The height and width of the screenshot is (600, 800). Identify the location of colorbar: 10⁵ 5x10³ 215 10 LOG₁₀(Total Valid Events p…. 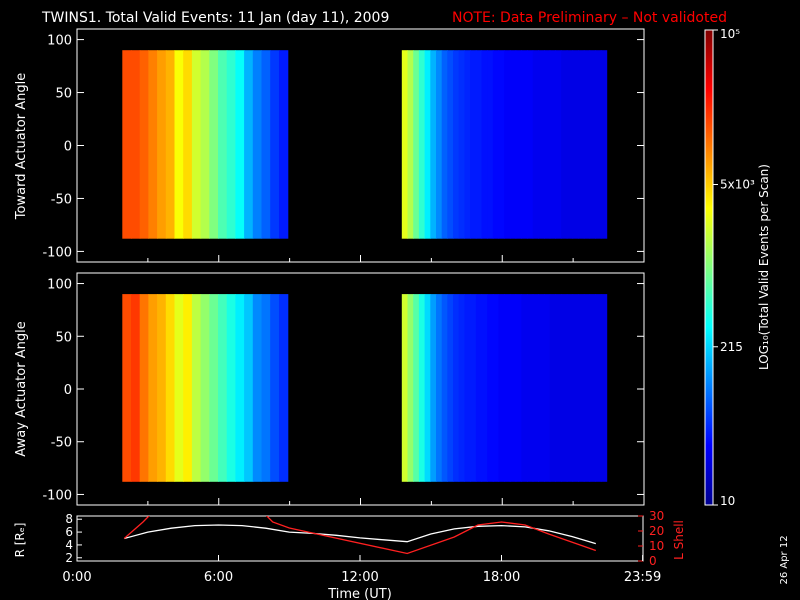
(737, 267).